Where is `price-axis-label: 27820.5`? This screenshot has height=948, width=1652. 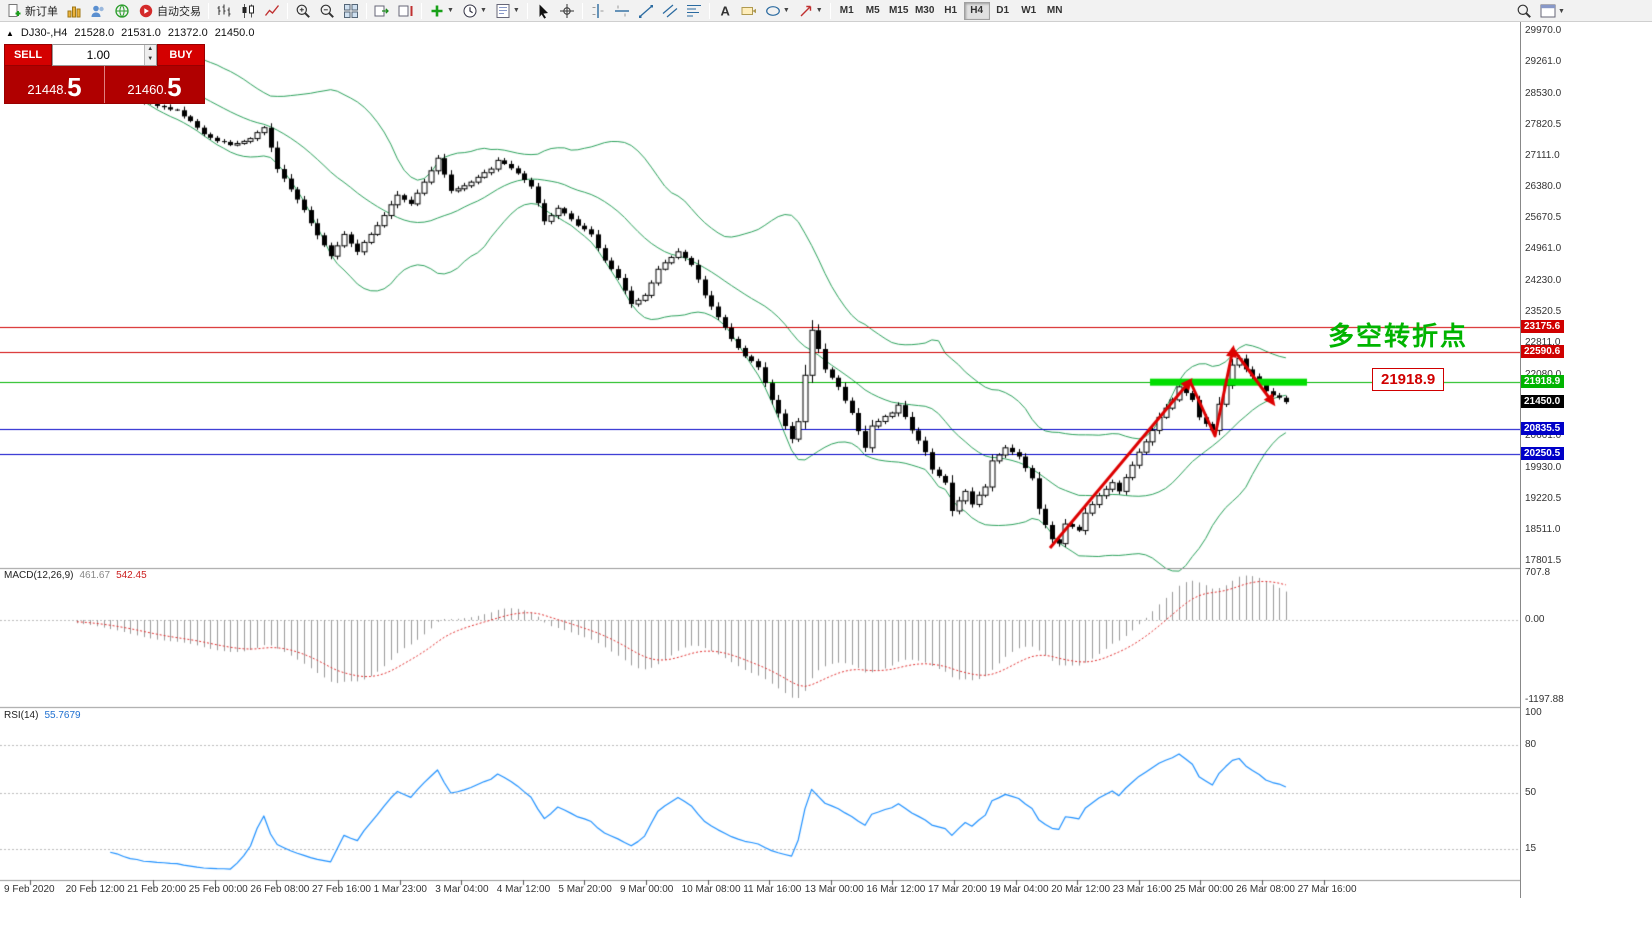
price-axis-label: 27820.5 is located at coordinates (1543, 124).